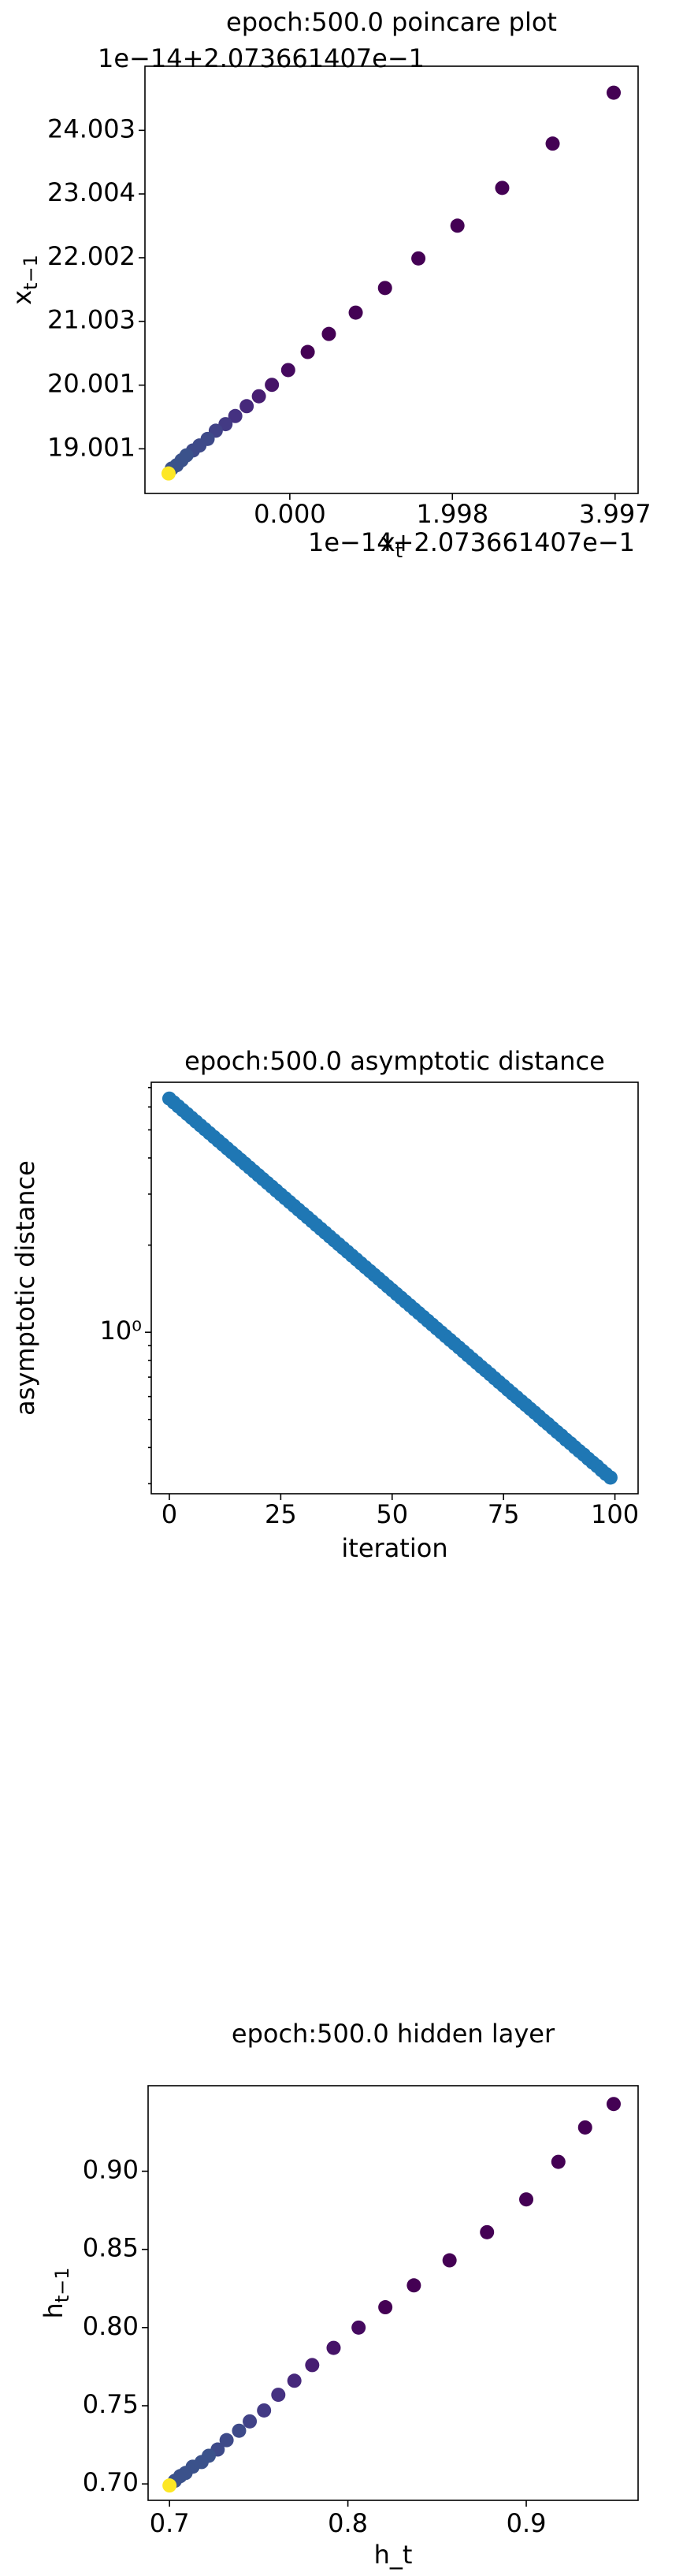  I want to click on y-tick-label: 0.75, so click(111, 2404).